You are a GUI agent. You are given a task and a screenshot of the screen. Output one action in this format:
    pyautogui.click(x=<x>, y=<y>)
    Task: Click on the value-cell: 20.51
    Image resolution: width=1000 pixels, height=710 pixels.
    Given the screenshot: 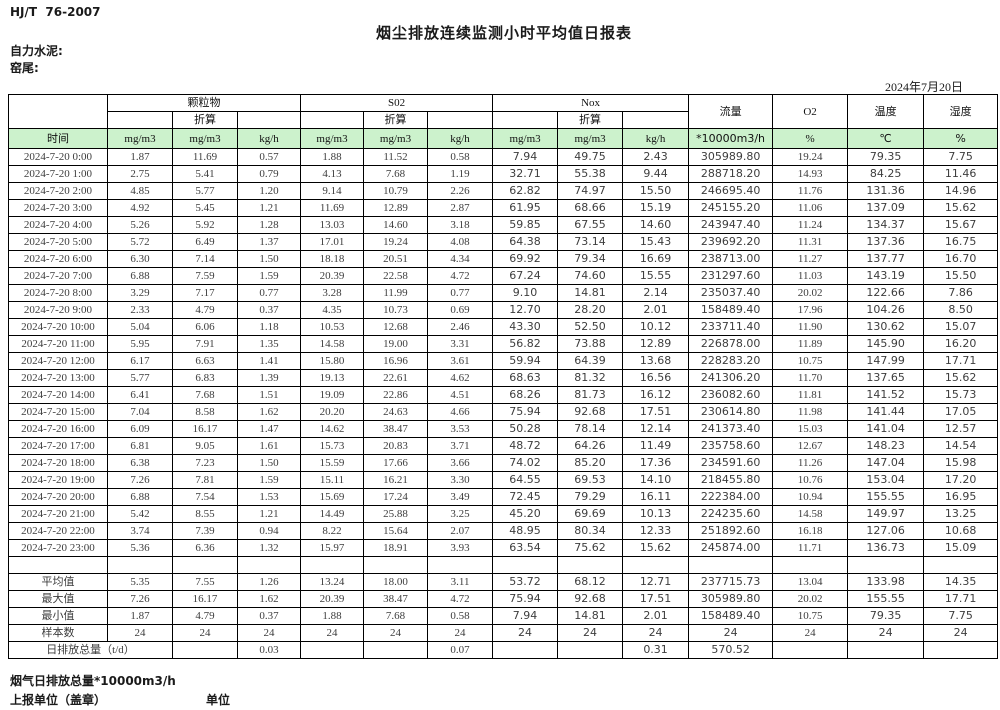 What is the action you would take?
    pyautogui.click(x=396, y=259)
    